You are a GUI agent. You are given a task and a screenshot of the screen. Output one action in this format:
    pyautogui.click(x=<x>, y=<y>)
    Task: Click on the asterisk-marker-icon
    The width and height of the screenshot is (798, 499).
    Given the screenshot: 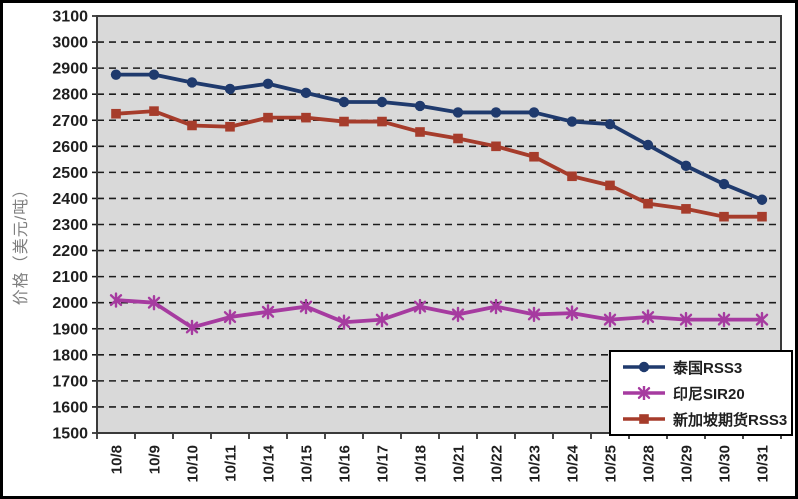 What is the action you would take?
    pyautogui.click(x=644, y=393)
    